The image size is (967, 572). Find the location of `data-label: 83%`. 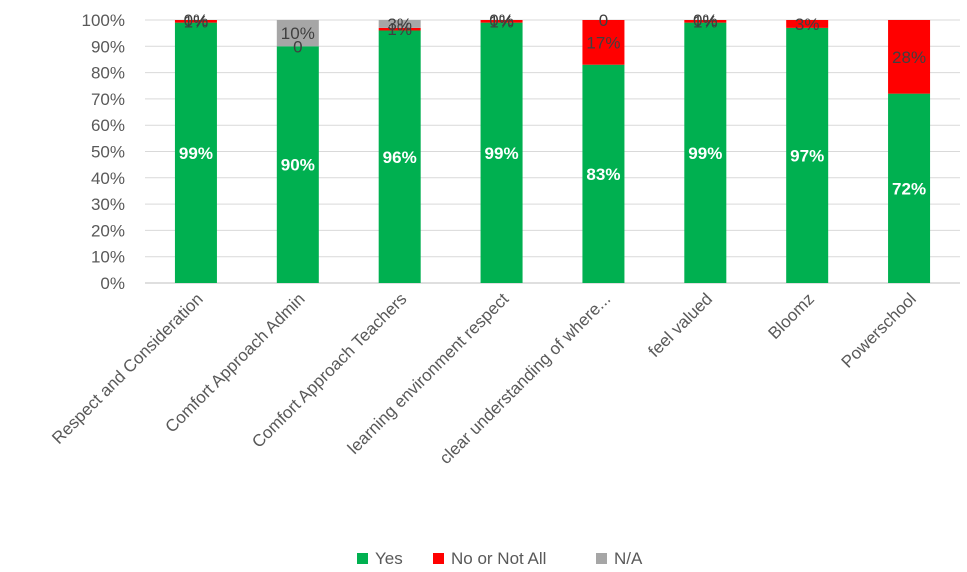

data-label: 83% is located at coordinates (603, 174).